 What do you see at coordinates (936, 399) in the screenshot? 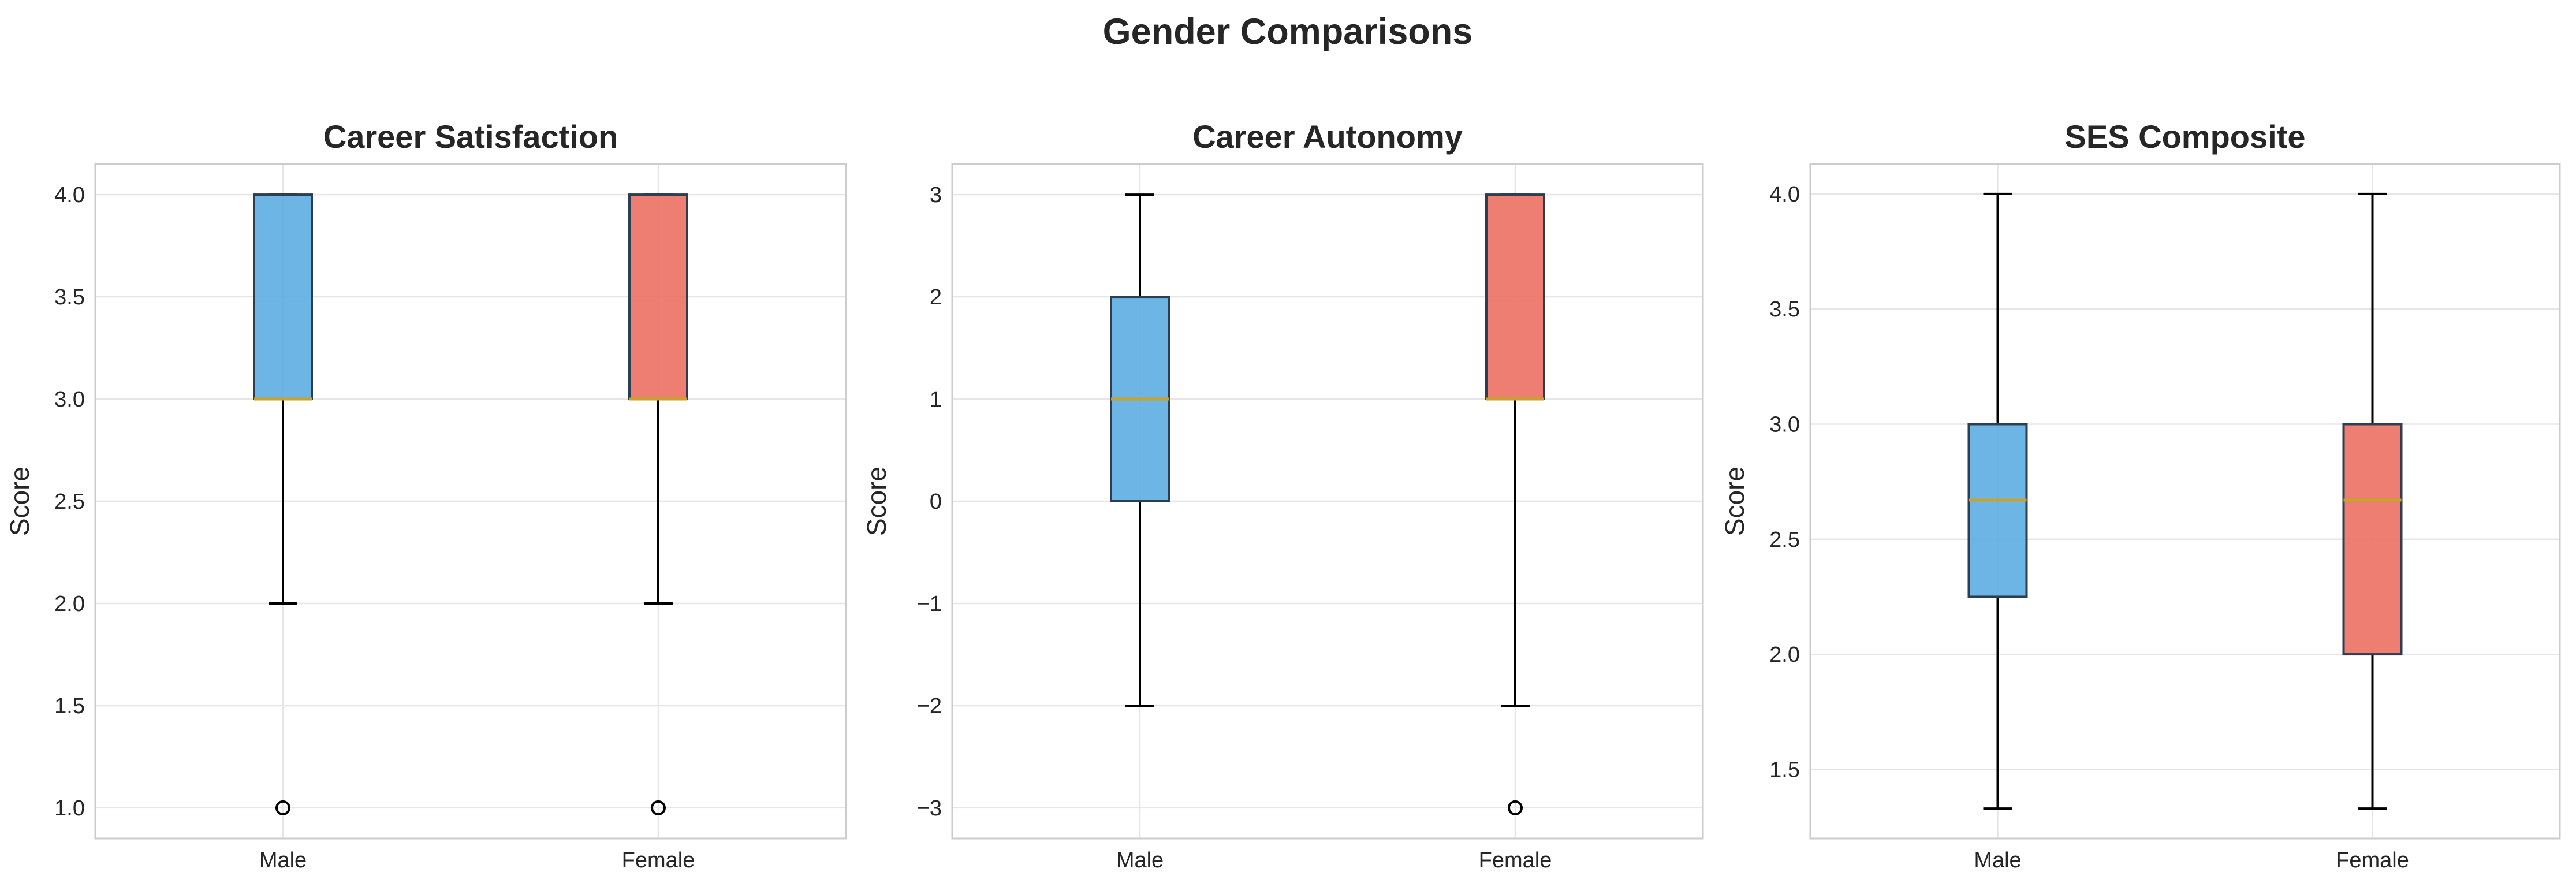
I see `y-tick-label: 1` at bounding box center [936, 399].